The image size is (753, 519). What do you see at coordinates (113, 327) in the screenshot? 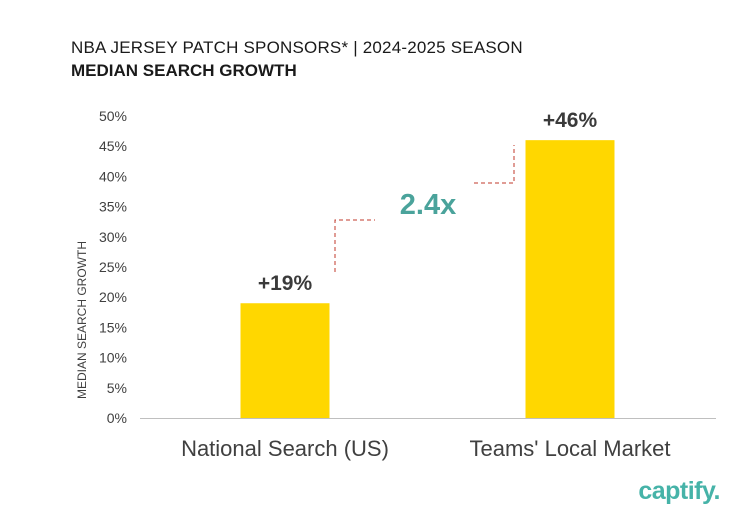
I see `y-tick-label: 15%` at bounding box center [113, 327].